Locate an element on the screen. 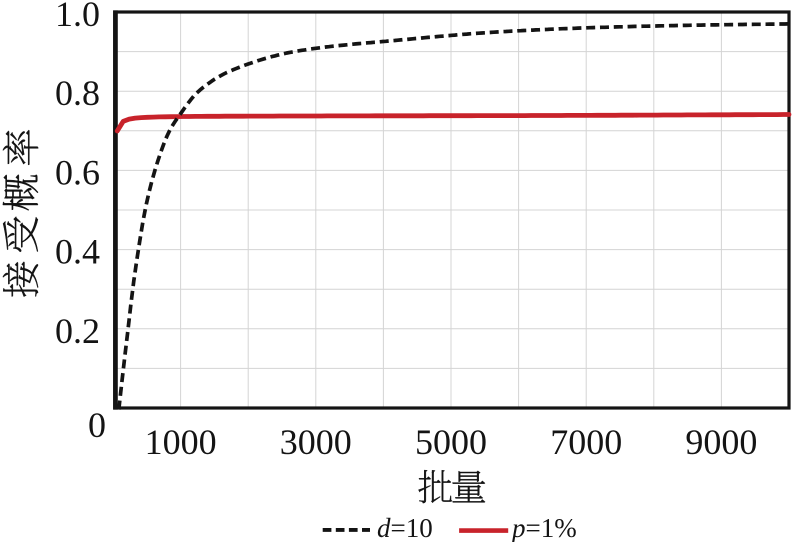 The width and height of the screenshot is (798, 542). svg-text: 0 is located at coordinates (97, 425).